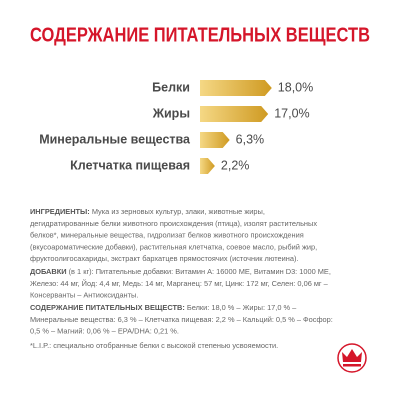 The image size is (400, 400). I want to click on paragraph-line: Консерванты – Антиоксиданты., so click(84, 295).